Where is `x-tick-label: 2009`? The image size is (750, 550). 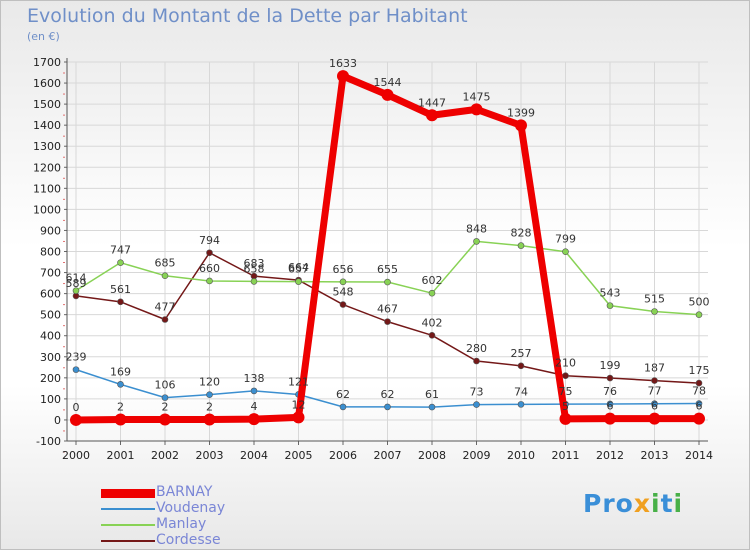 x-tick-label: 2009 is located at coordinates (477, 455).